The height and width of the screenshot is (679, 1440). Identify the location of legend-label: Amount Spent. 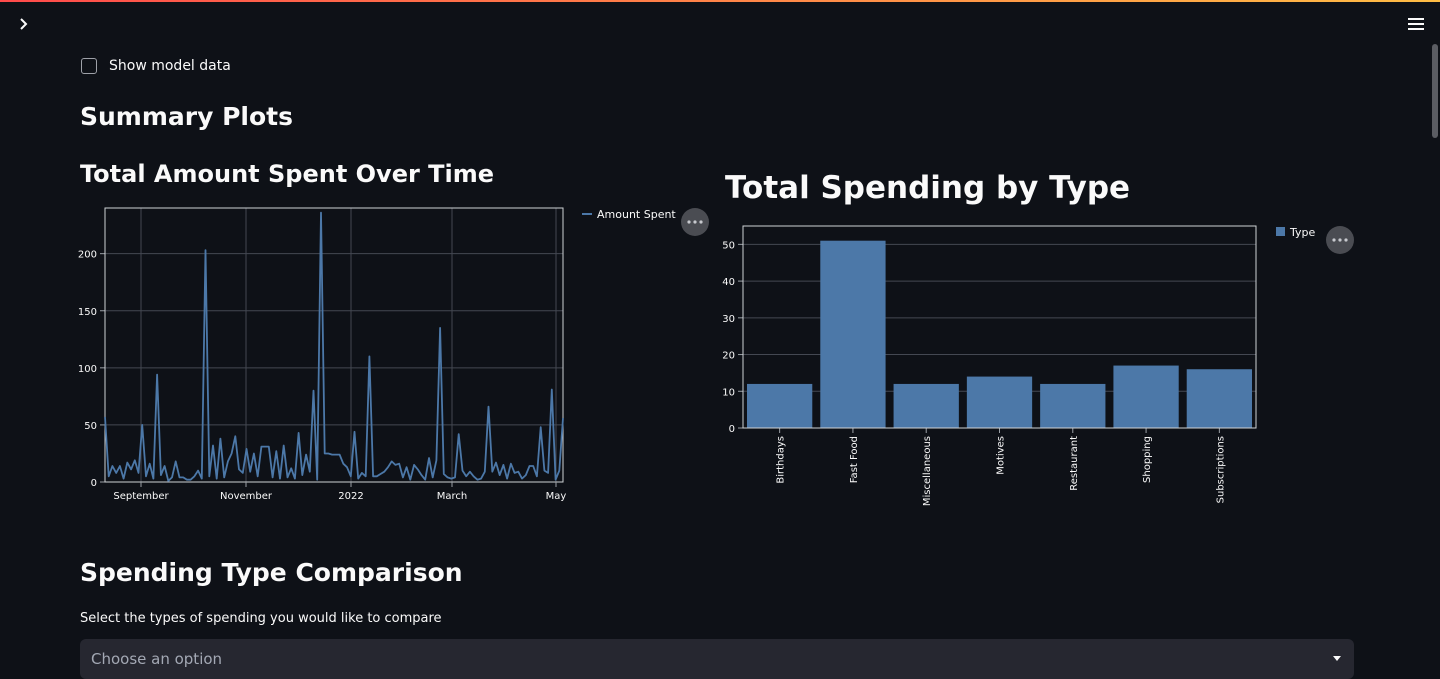
(636, 214).